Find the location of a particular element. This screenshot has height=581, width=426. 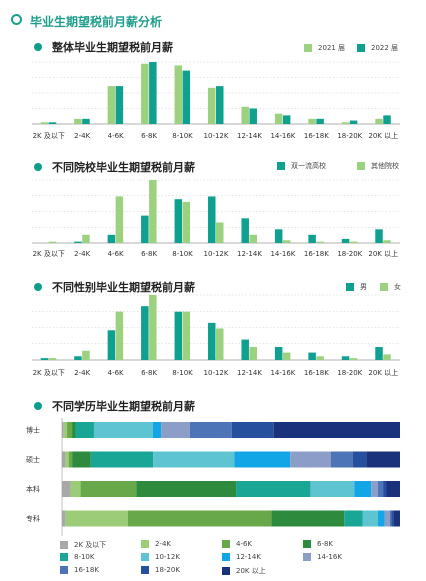

title-ring-icon is located at coordinates (16, 19).